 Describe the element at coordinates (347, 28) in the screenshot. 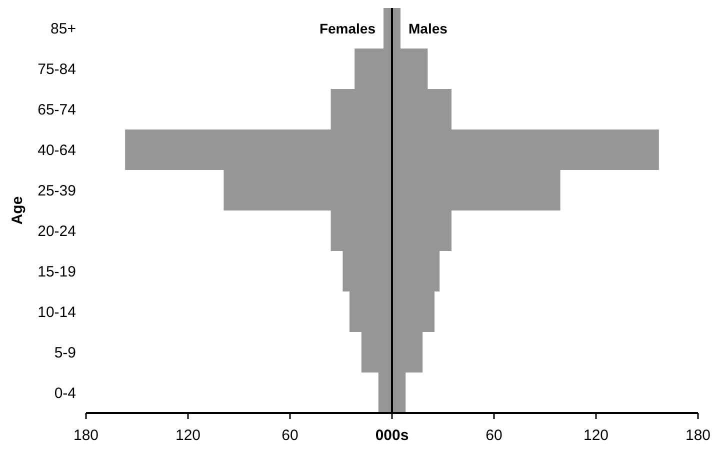

I see `series-label: Females` at that location.